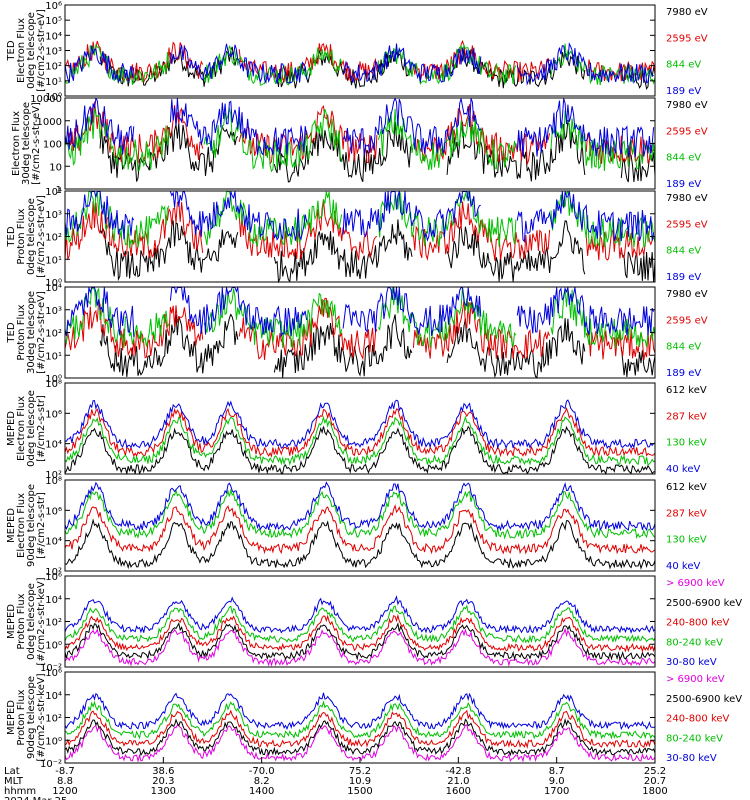 This screenshot has height=800, width=750. I want to click on y-axis-label: 90deg telescope, so click(31, 717).